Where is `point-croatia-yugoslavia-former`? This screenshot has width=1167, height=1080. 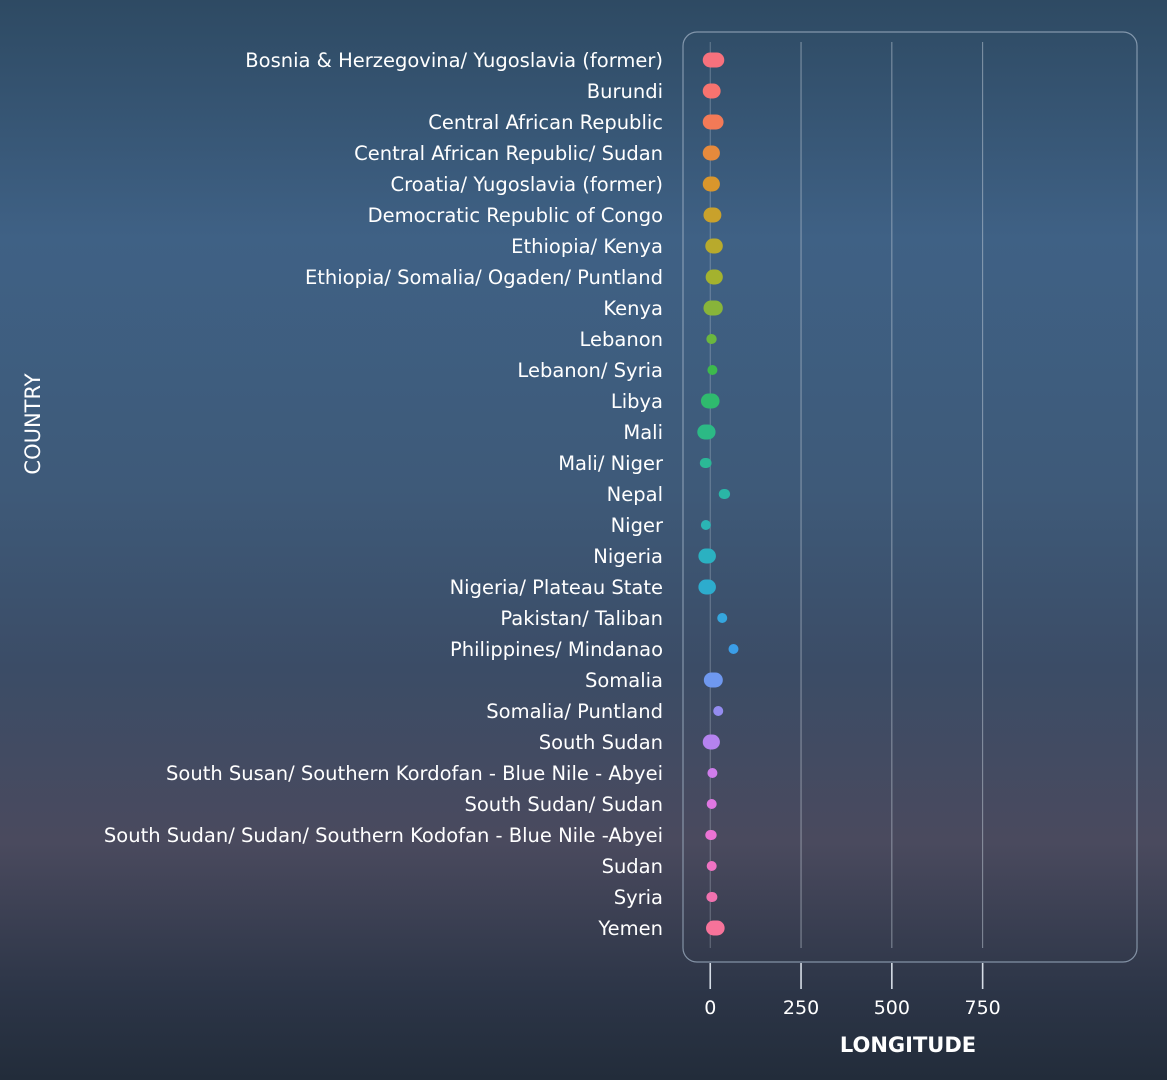
point-croatia-yugoslavia-former is located at coordinates (711, 184).